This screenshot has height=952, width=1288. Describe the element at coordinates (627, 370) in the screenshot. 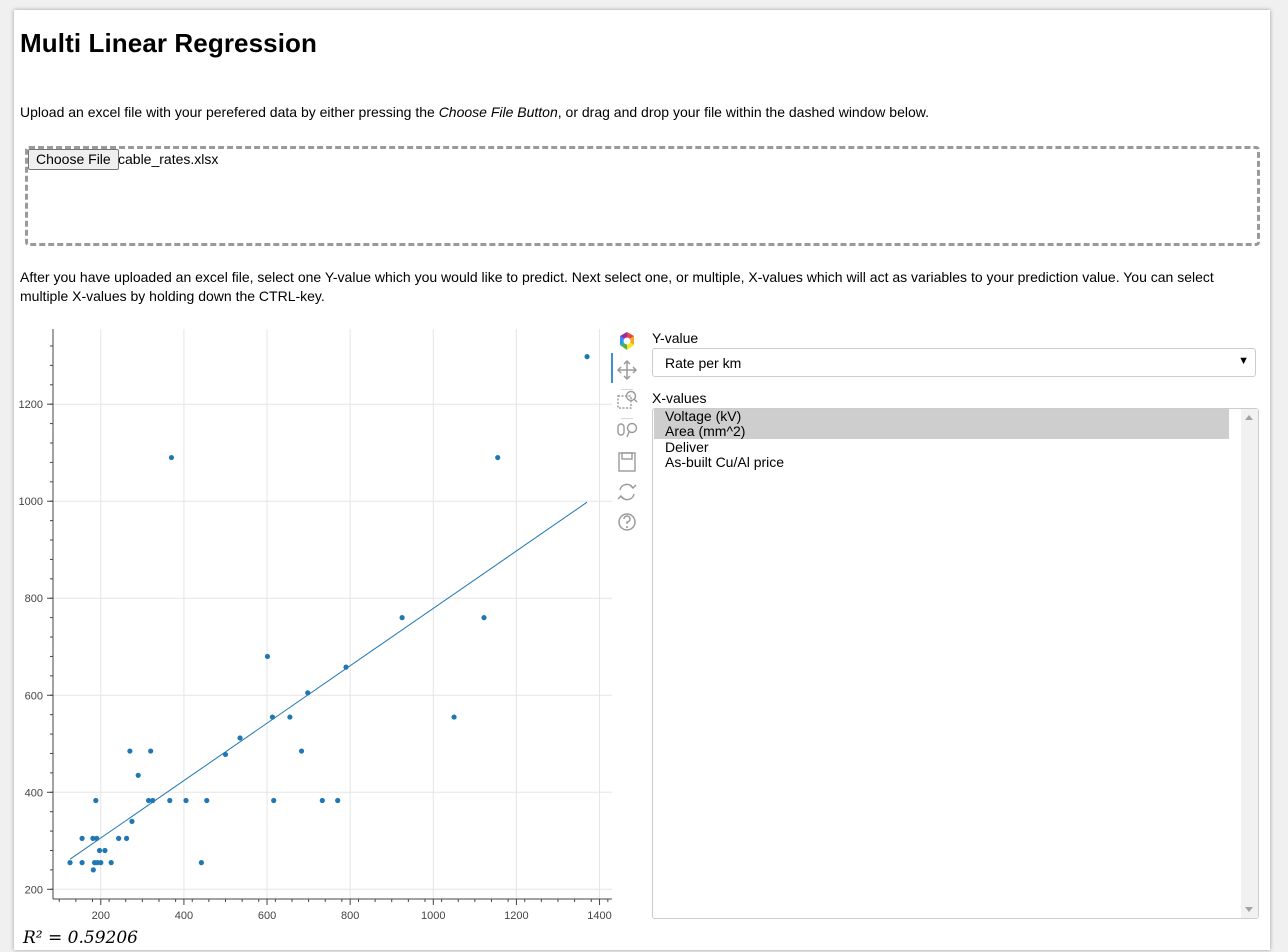

I see `pan-icon` at that location.